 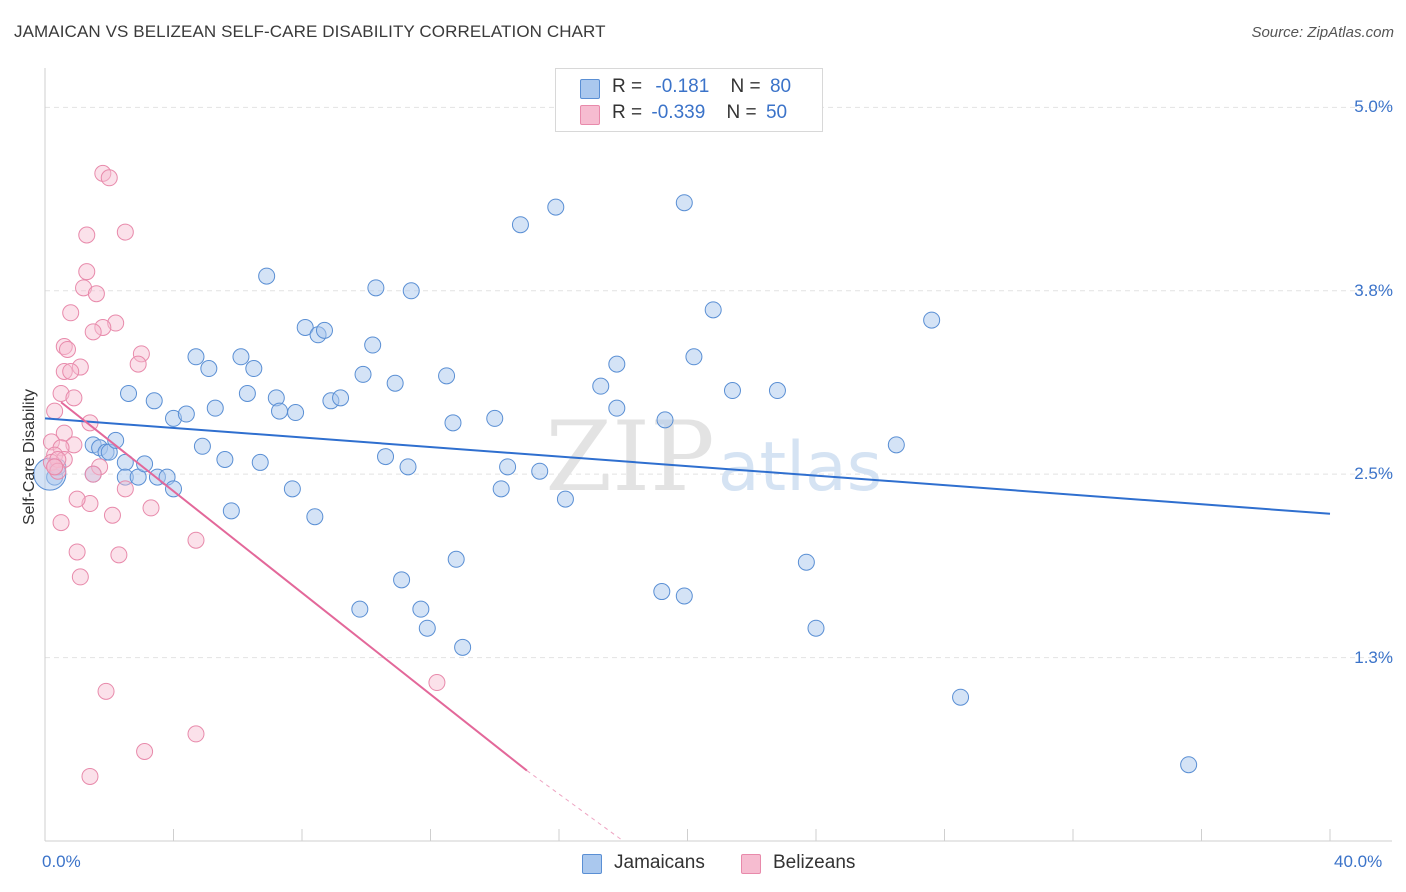 What do you see at coordinates (1373, 290) in the screenshot?
I see `y-tick-label: 3.8%` at bounding box center [1373, 290].